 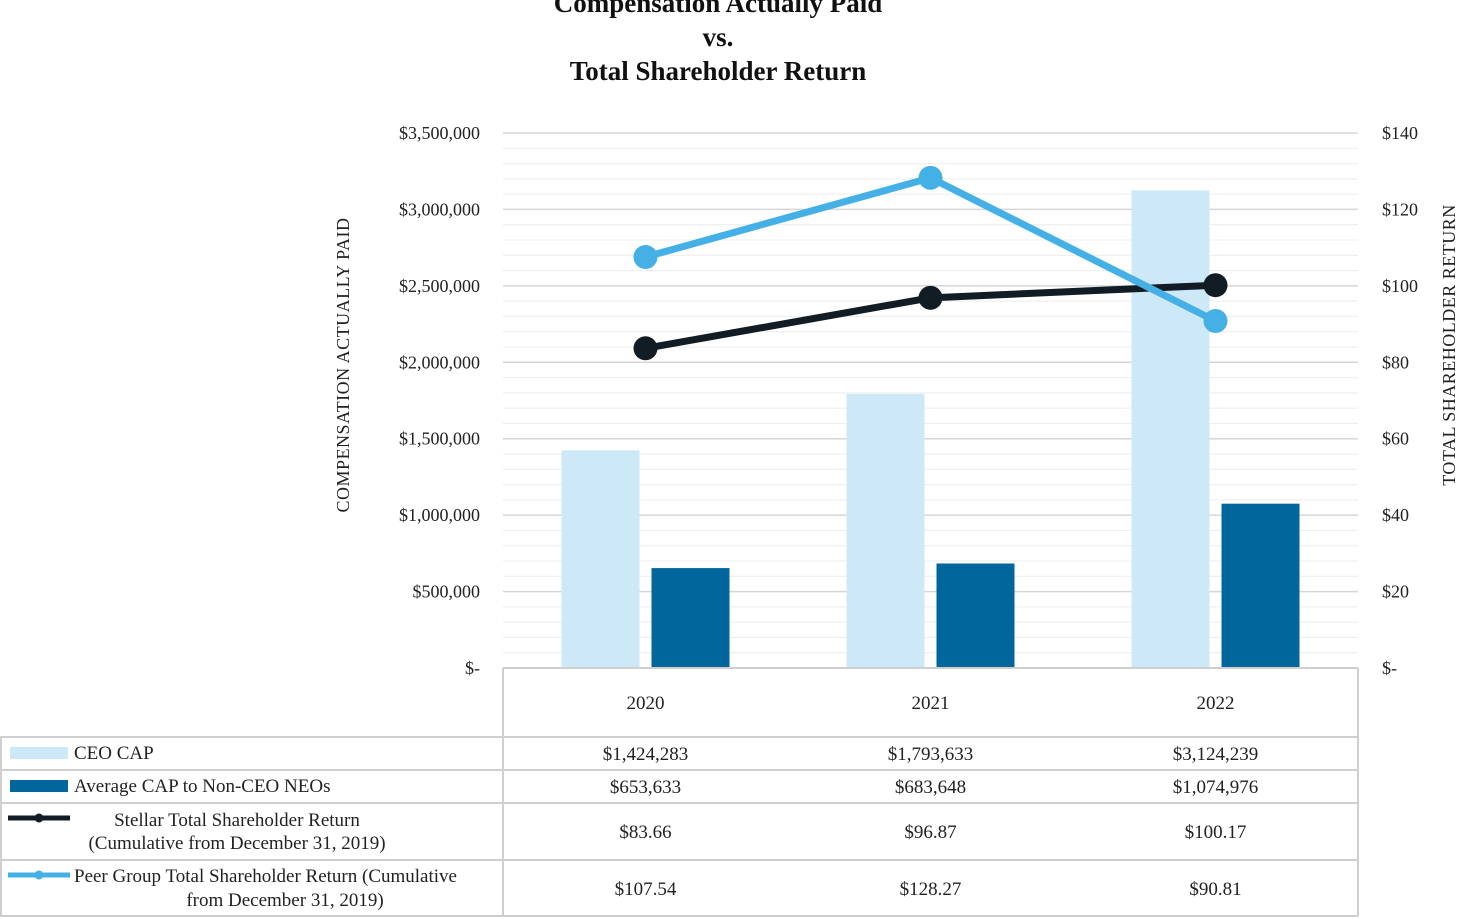 What do you see at coordinates (439, 133) in the screenshot?
I see `left-axis-tick-label: $3,500,000` at bounding box center [439, 133].